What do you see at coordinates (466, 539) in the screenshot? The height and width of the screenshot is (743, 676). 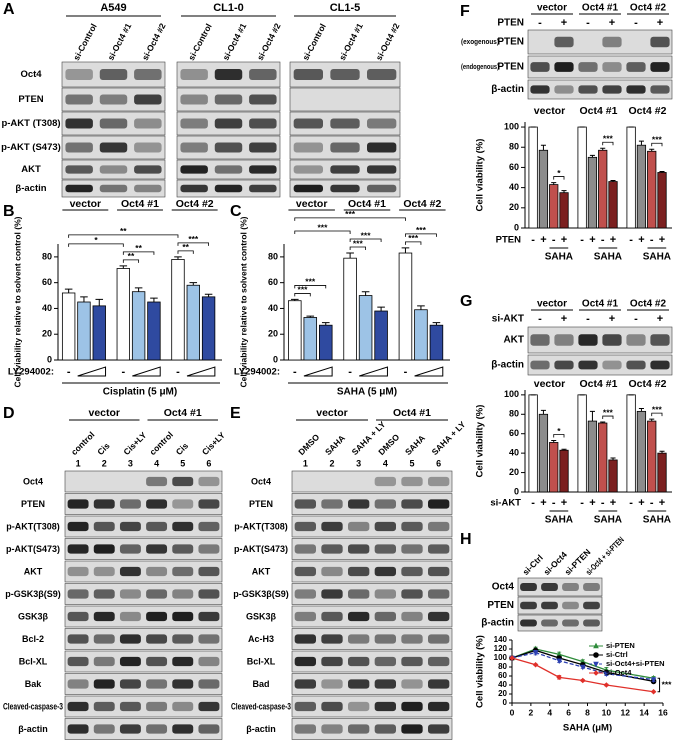 I see `panel-label: H` at bounding box center [466, 539].